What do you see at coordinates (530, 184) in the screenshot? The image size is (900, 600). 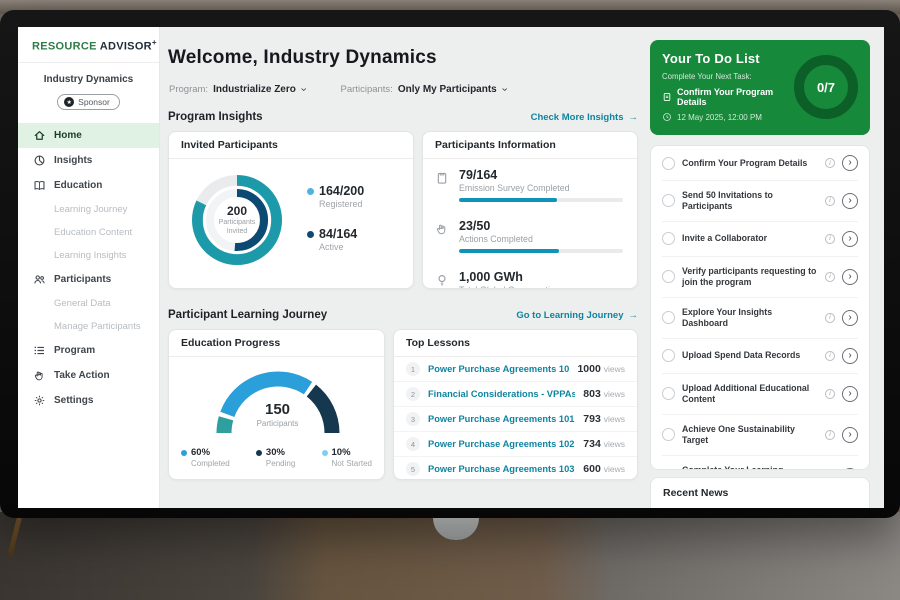 I see `info-row-emission-survey-completed: 79/164 Emission Survey Completed` at bounding box center [530, 184].